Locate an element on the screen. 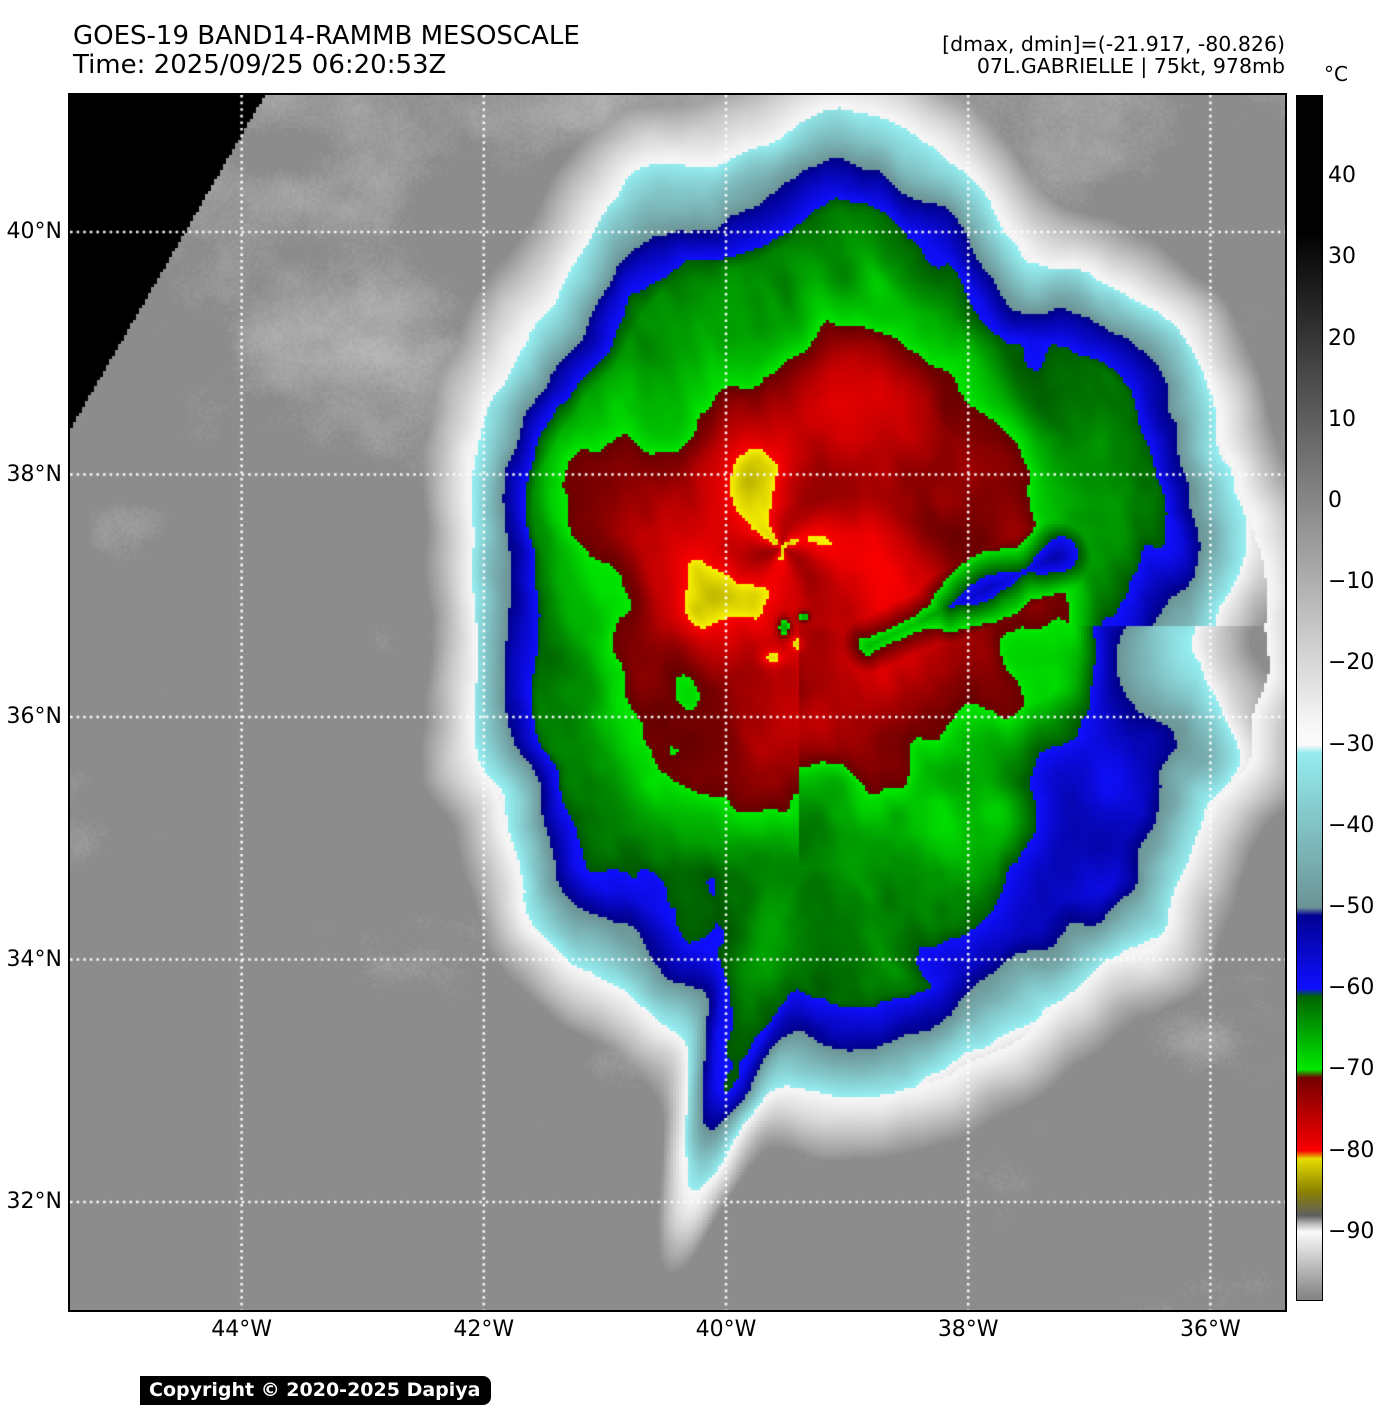 This screenshot has height=1405, width=1389. colorbar-tick-label: 0 is located at coordinates (1335, 500).